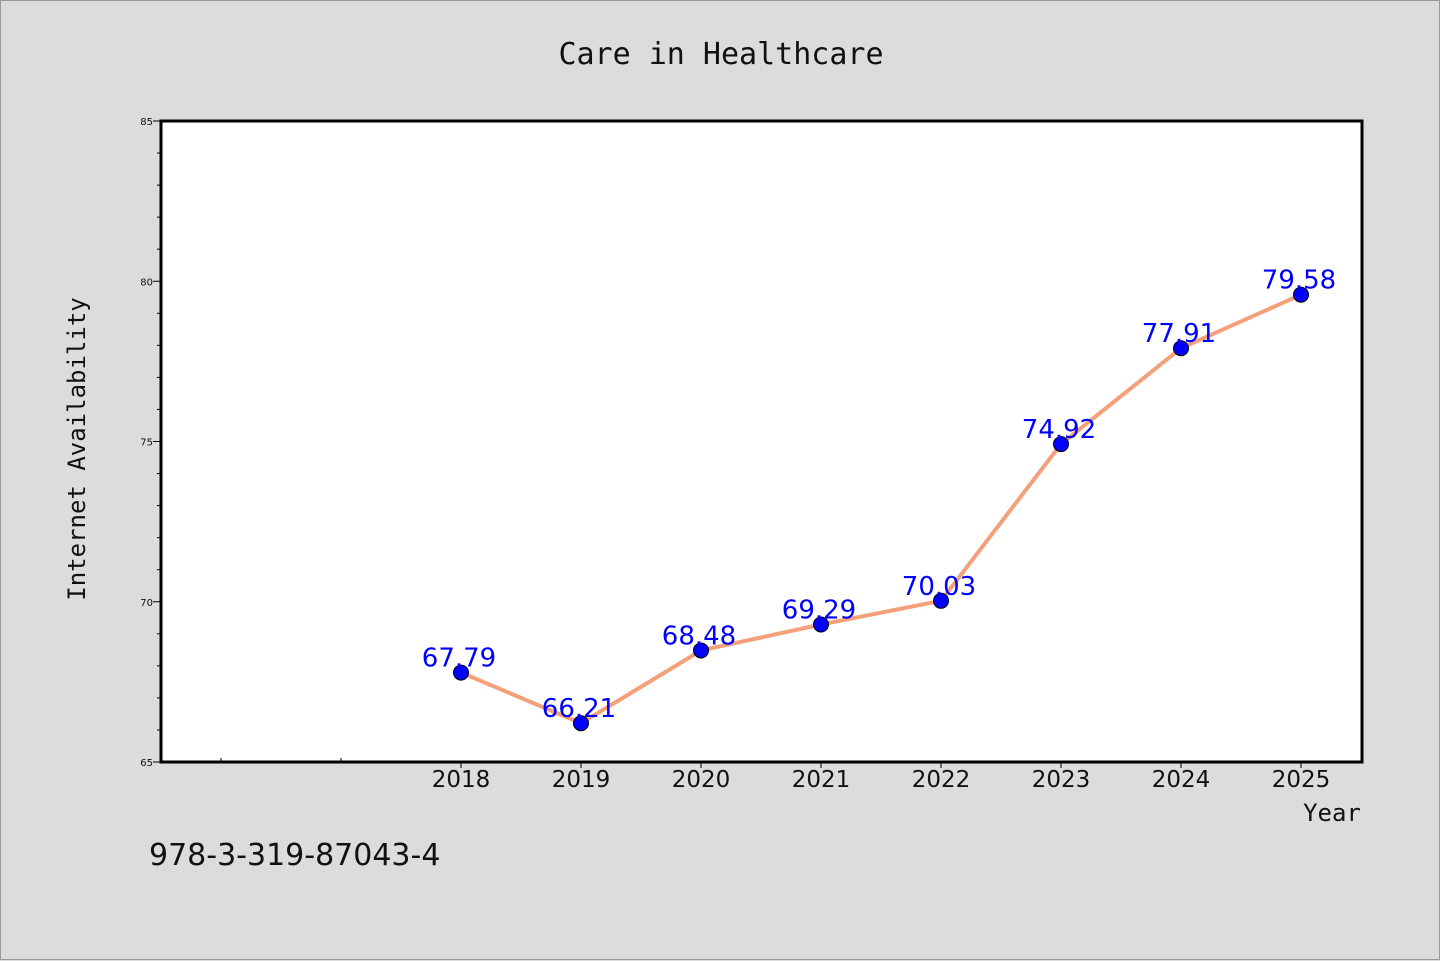 The width and height of the screenshot is (1440, 961). Describe the element at coordinates (461, 780) in the screenshot. I see `x-tick-label: 2018` at that location.